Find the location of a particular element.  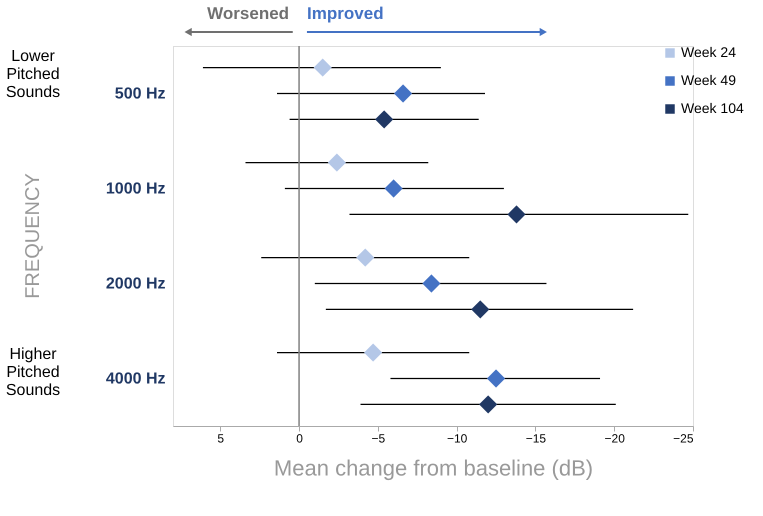

y-tick-label: 1000 Hz is located at coordinates (136, 189).